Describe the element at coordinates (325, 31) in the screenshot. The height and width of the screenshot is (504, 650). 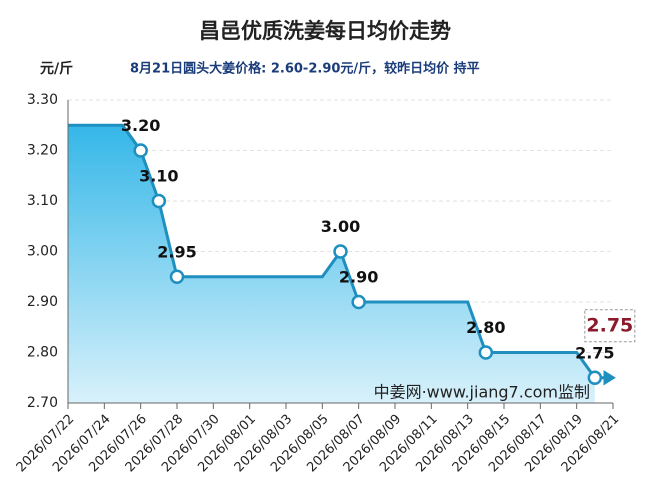
I see `chart-title: 昌邑优质洗姜每日均价走势` at that location.